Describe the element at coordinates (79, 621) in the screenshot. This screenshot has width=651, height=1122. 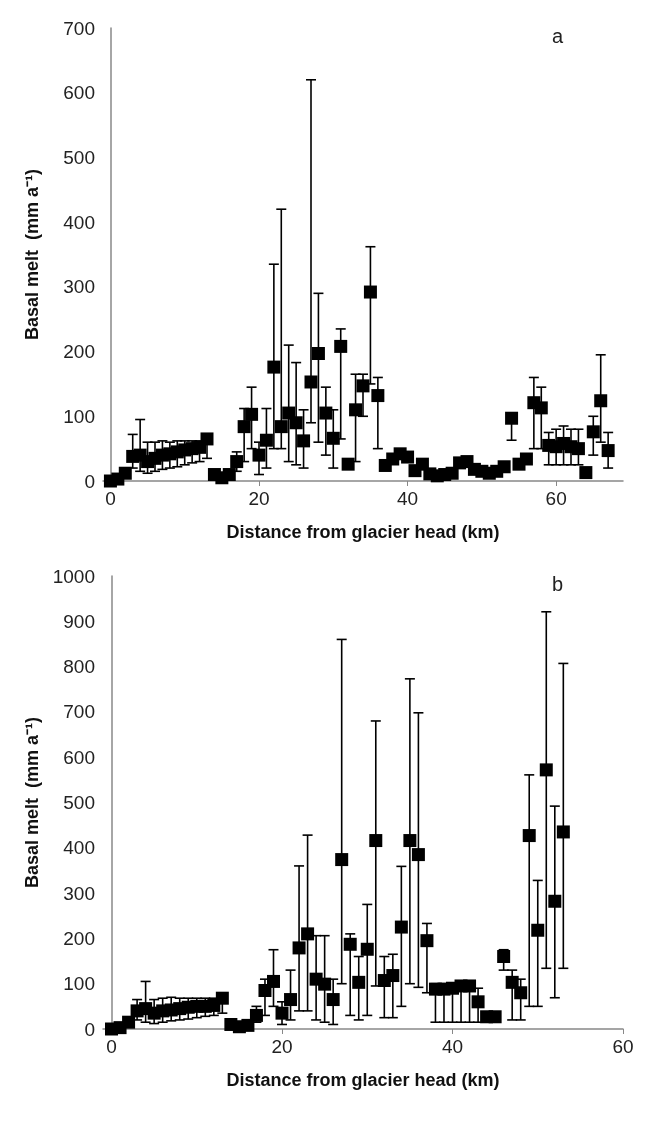
I see `y-tick-label: 900` at that location.